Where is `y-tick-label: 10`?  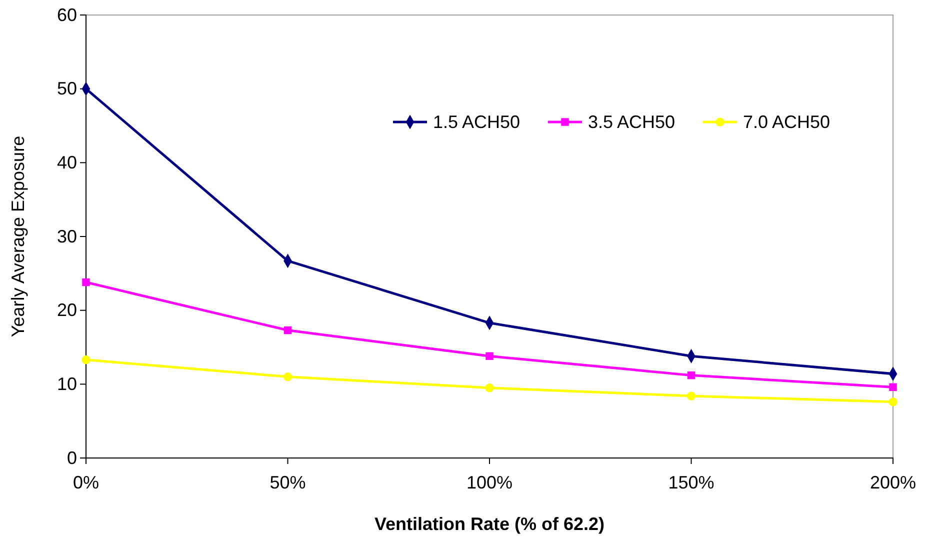
y-tick-label: 10 is located at coordinates (66, 384).